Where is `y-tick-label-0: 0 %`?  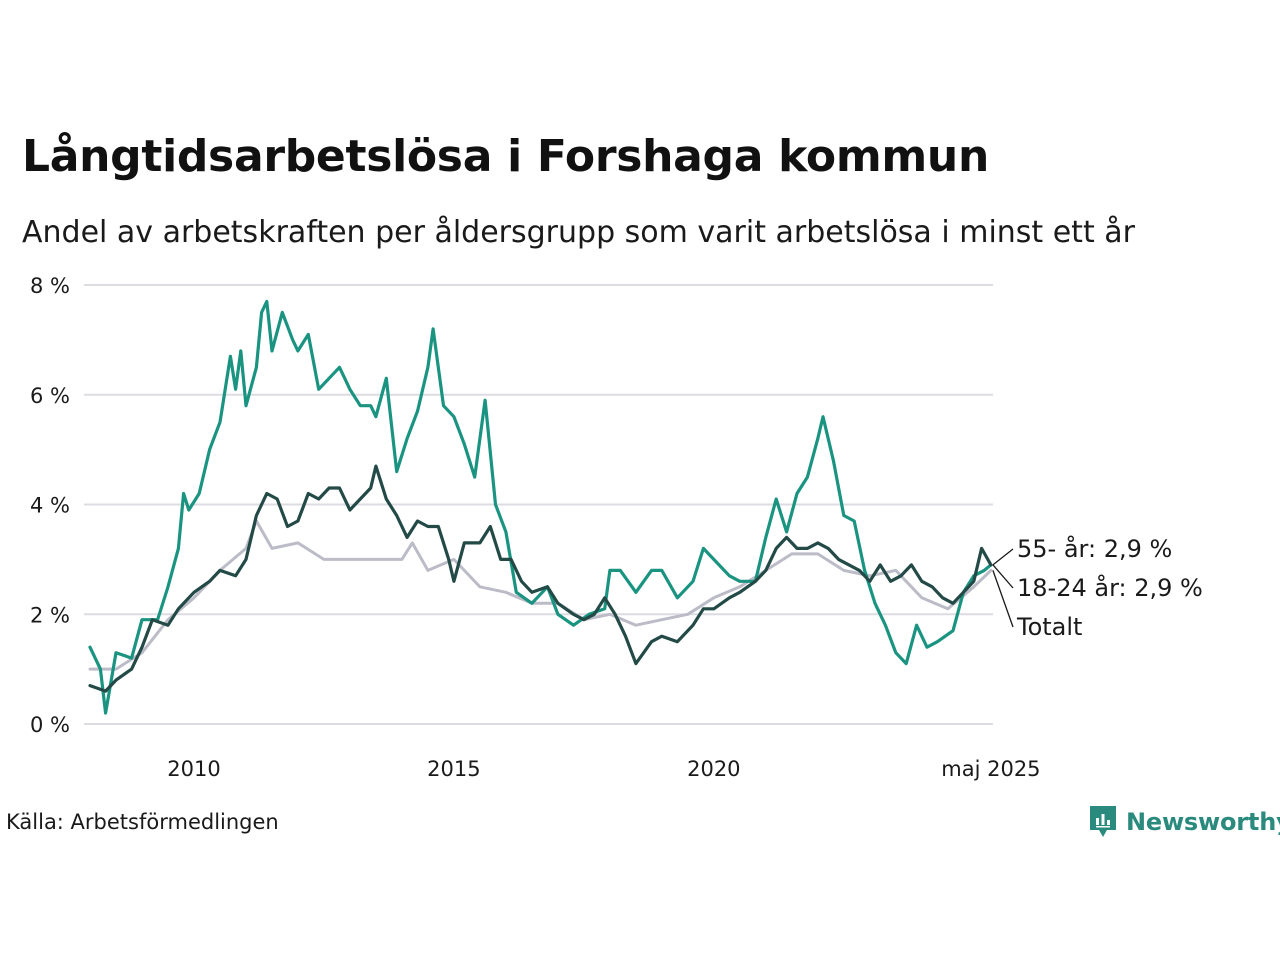
y-tick-label-0: 0 % is located at coordinates (50, 725).